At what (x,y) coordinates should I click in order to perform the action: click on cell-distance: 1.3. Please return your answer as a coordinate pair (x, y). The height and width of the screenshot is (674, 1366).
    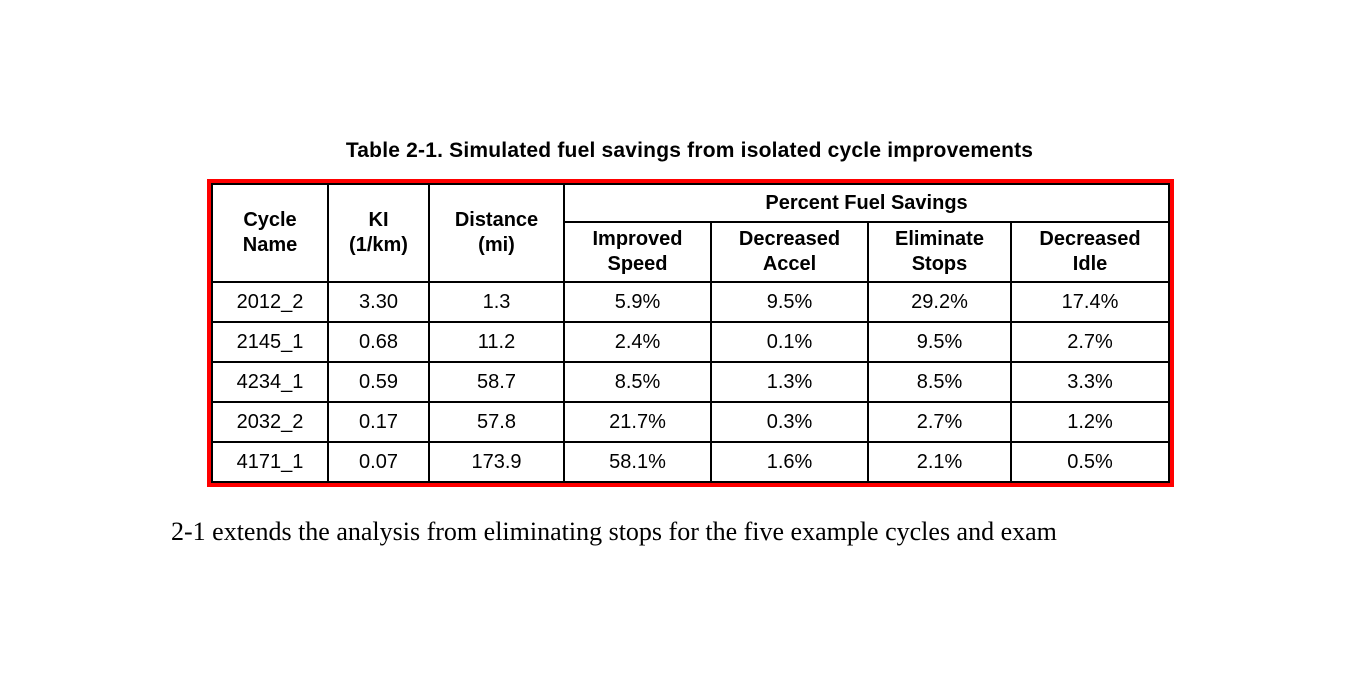
    Looking at the image, I should click on (496, 302).